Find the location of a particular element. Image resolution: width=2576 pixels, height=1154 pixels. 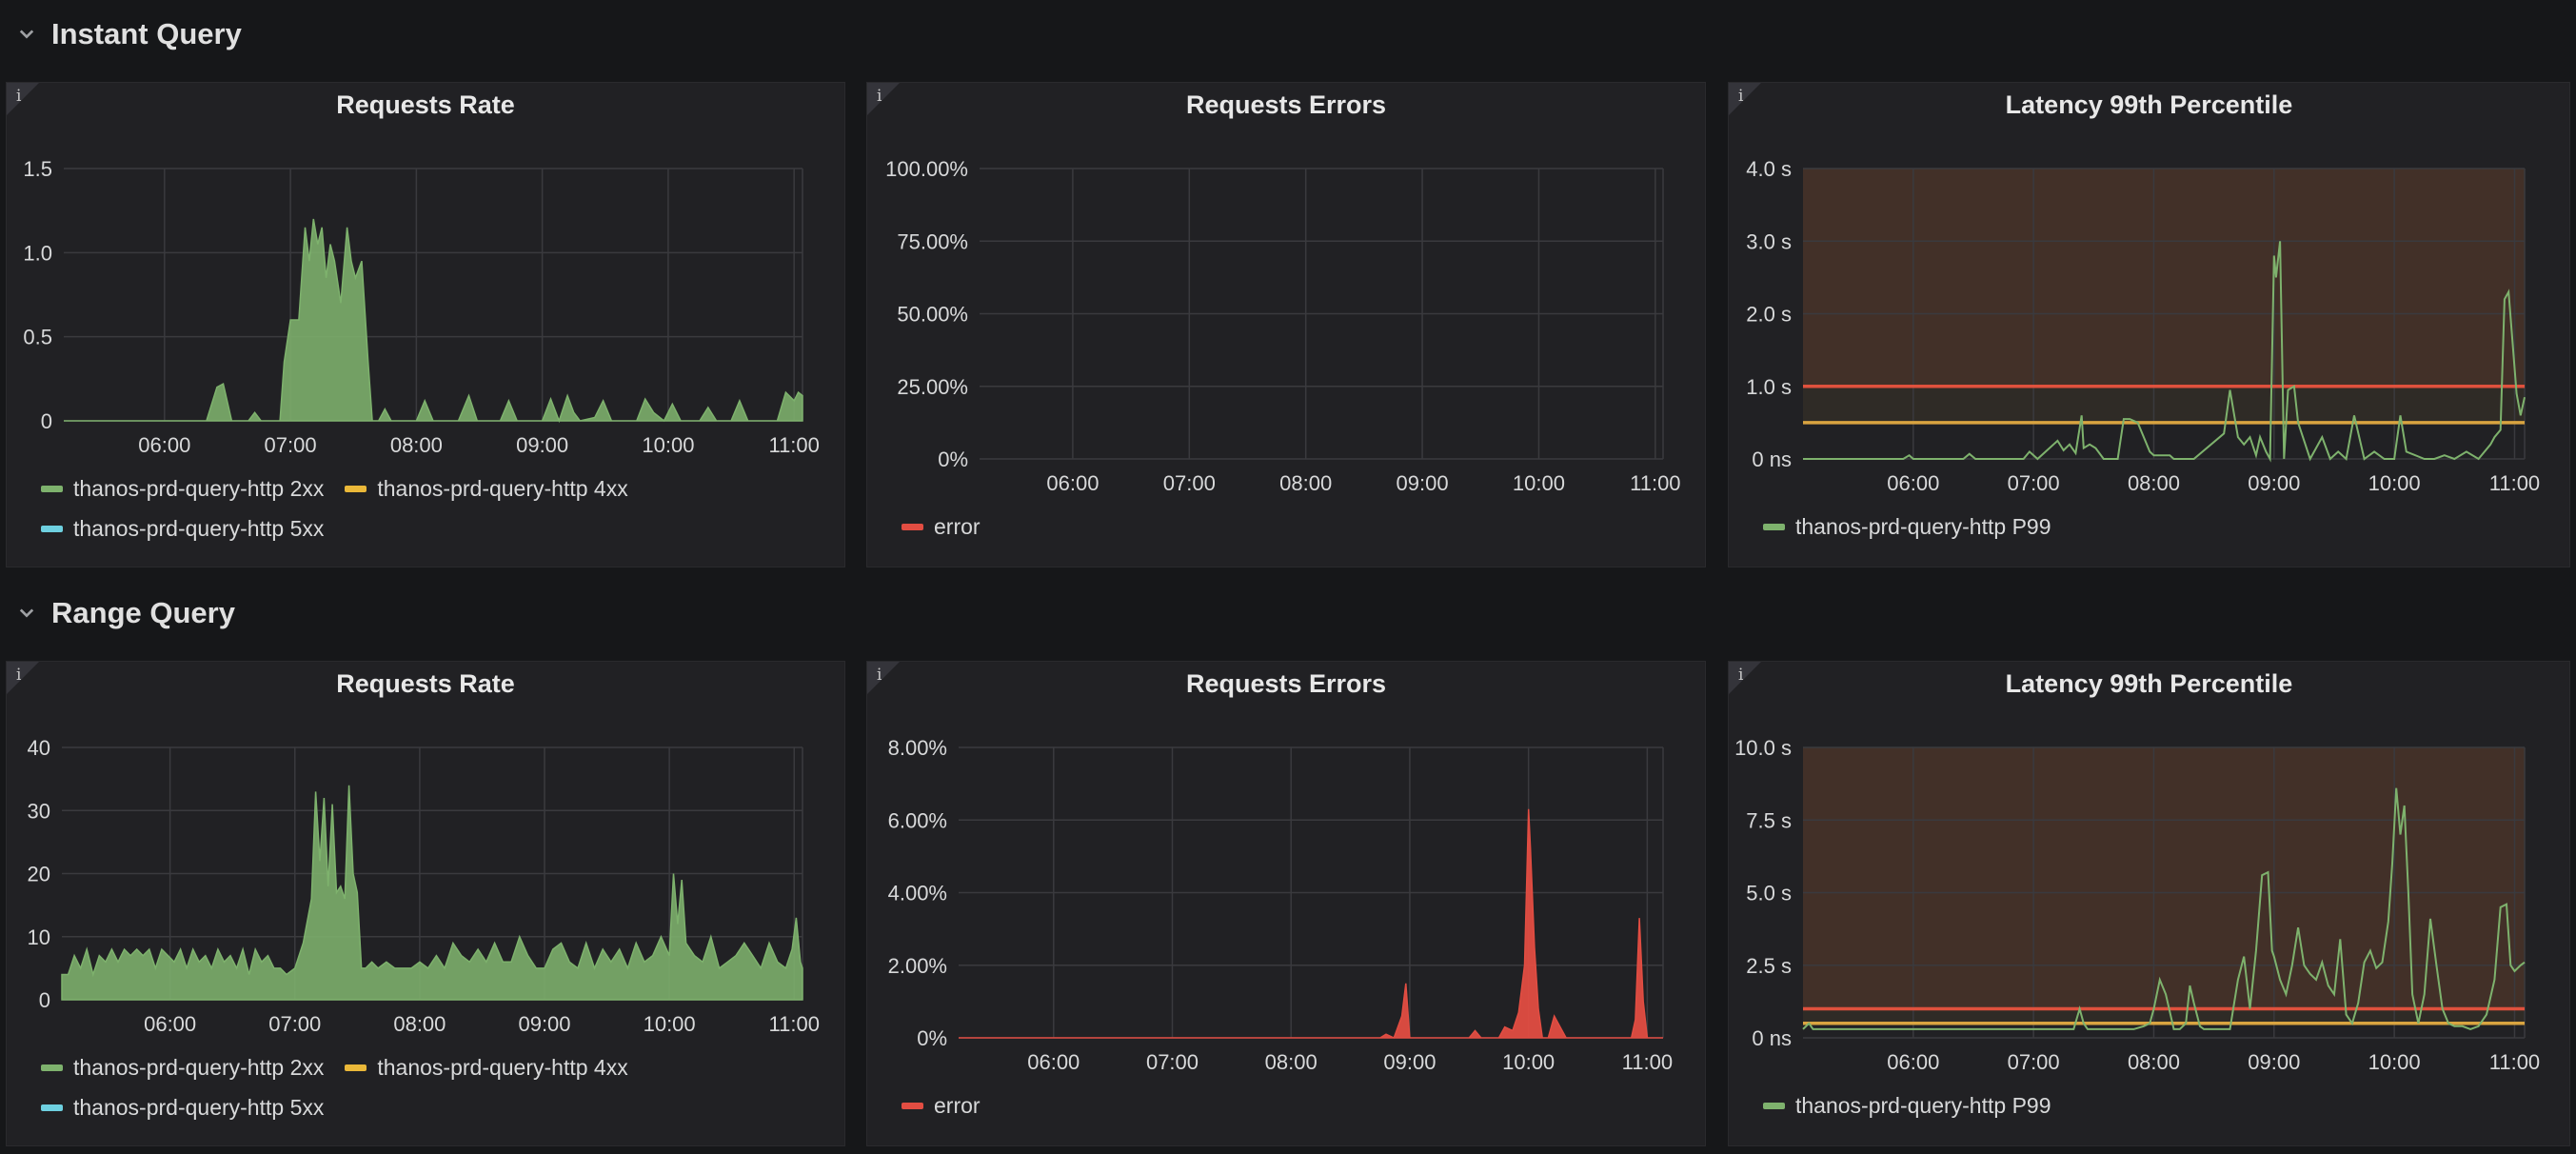

legend: error is located at coordinates (1293, 1105).